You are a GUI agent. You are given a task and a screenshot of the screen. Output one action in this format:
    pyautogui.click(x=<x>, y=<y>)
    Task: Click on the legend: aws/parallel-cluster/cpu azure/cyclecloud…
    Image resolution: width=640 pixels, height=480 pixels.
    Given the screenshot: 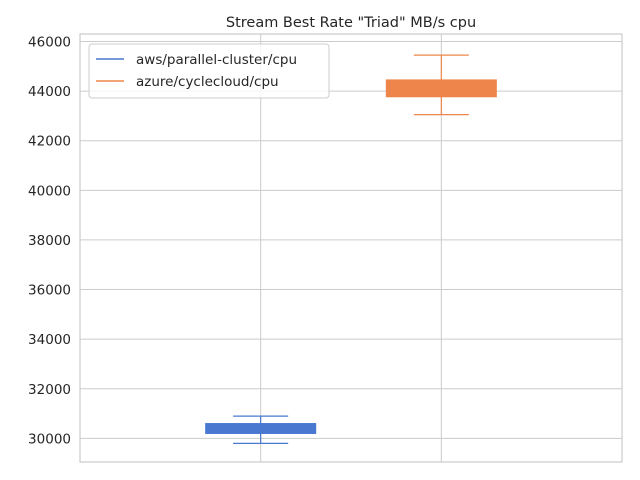 What is the action you would take?
    pyautogui.click(x=209, y=71)
    